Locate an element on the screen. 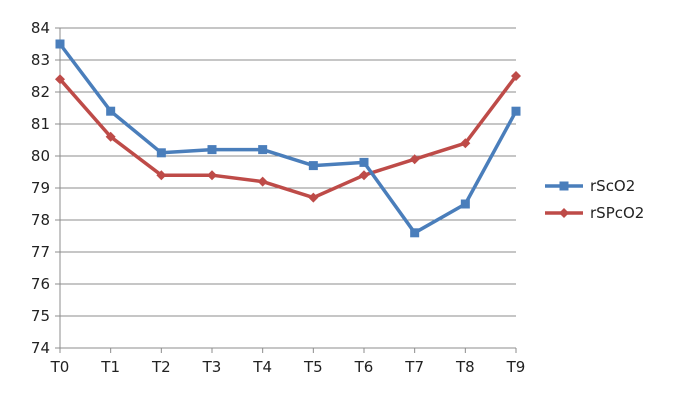 The image size is (678, 407). legend-item-rsco2: rScO2 is located at coordinates (590, 186).